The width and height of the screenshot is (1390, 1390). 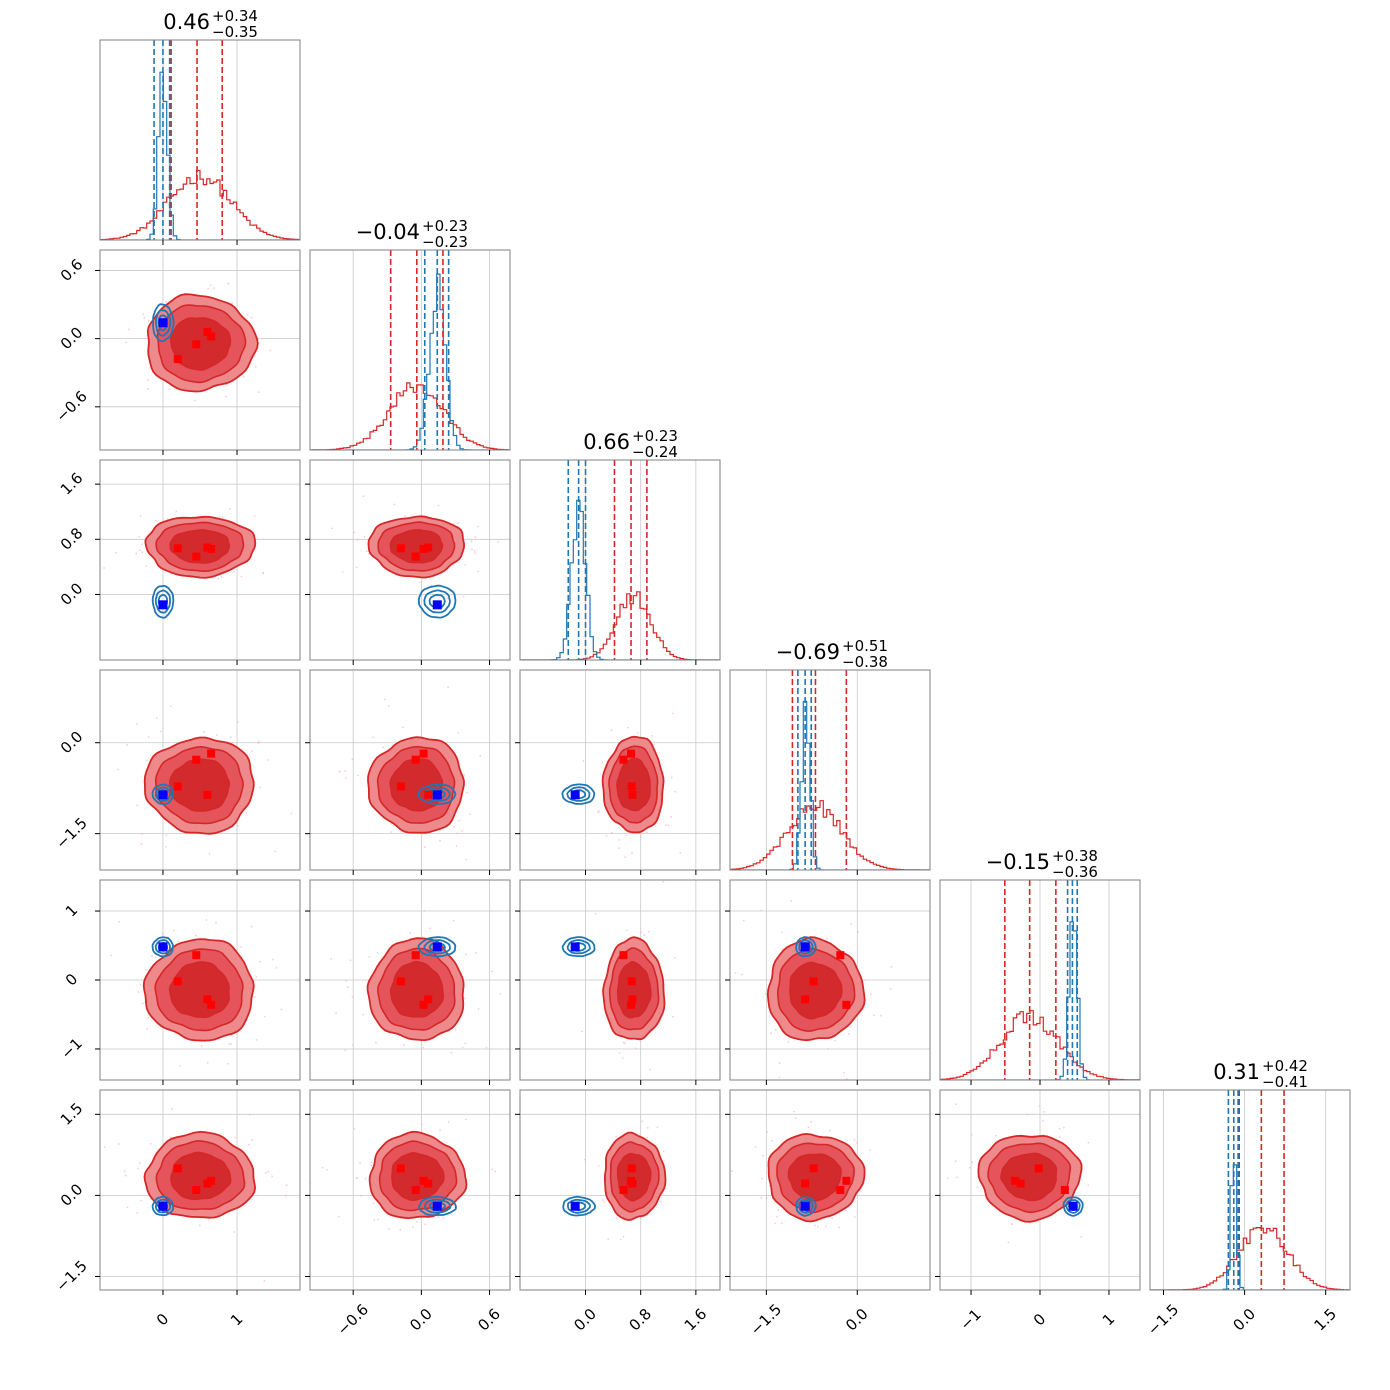 What do you see at coordinates (865, 662) in the screenshot?
I see `title-minus: −0.38` at bounding box center [865, 662].